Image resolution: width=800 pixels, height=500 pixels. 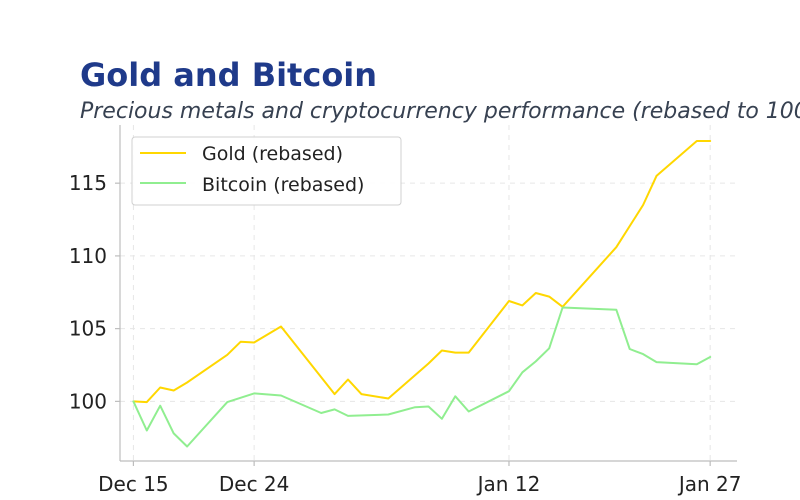 I want to click on y-tick-label: 115, so click(x=88, y=183).